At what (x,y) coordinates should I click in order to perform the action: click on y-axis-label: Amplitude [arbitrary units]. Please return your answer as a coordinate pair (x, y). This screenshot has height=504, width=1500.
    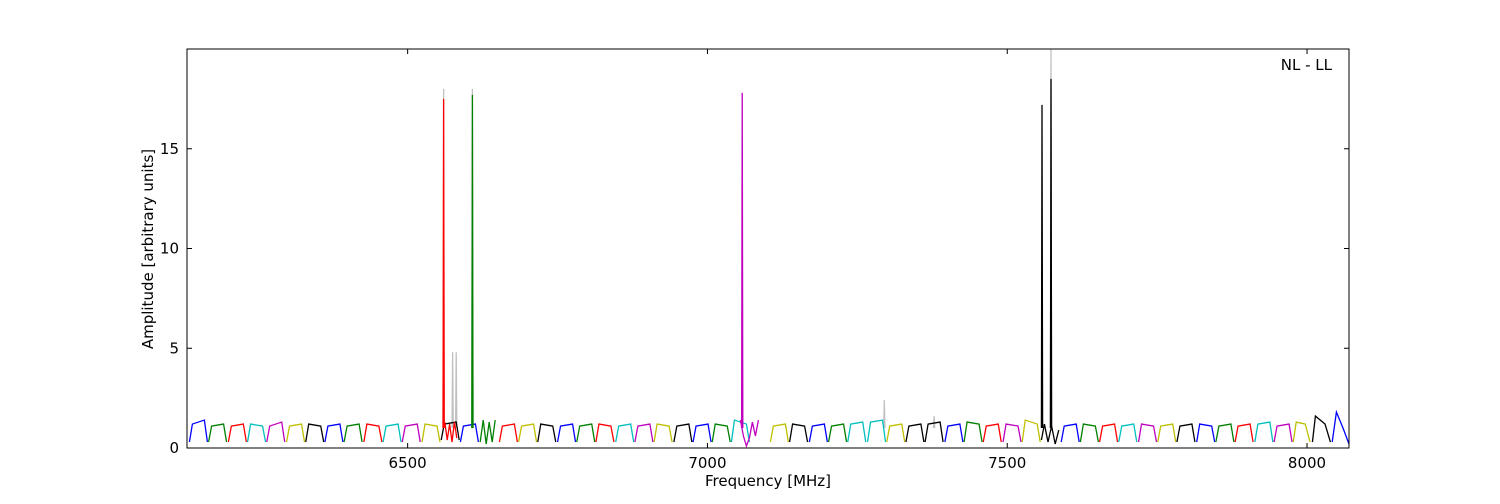
    Looking at the image, I should click on (148, 249).